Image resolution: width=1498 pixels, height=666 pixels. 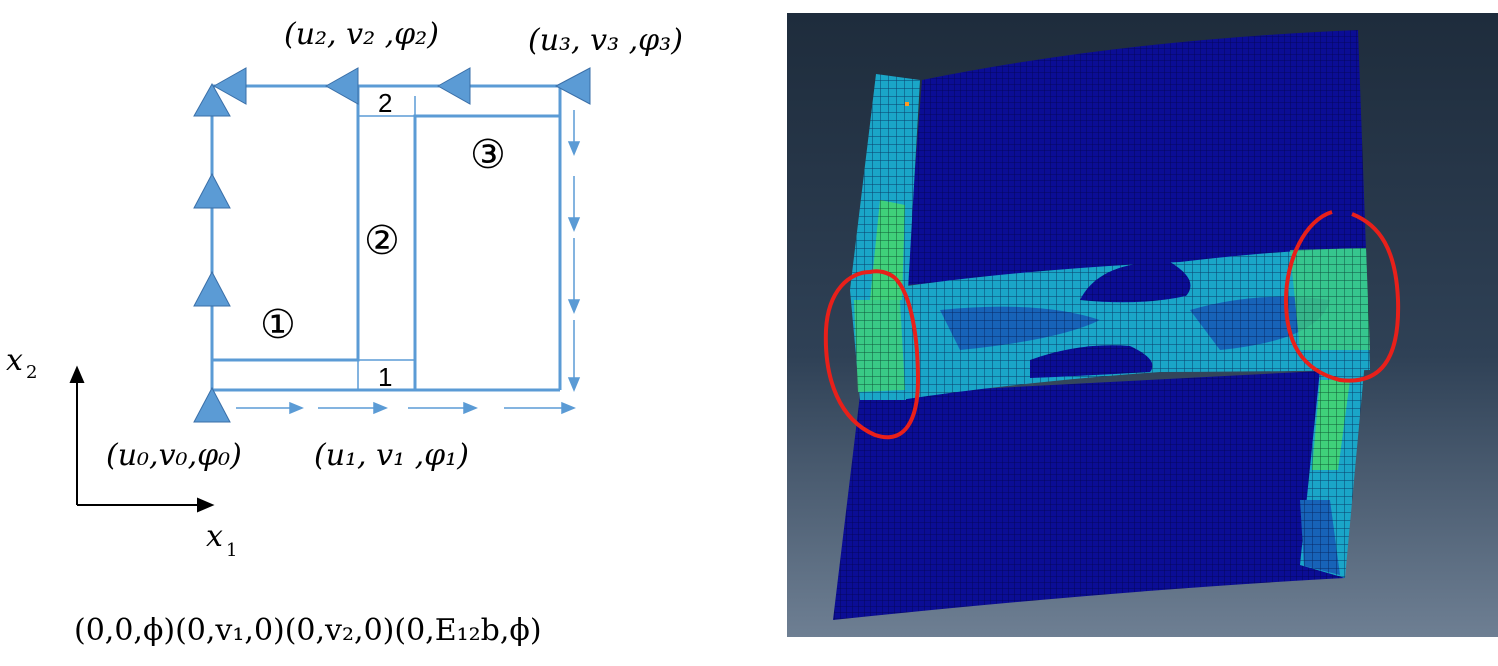 What do you see at coordinates (14, 360) in the screenshot?
I see `axis-x2-label: x` at bounding box center [14, 360].